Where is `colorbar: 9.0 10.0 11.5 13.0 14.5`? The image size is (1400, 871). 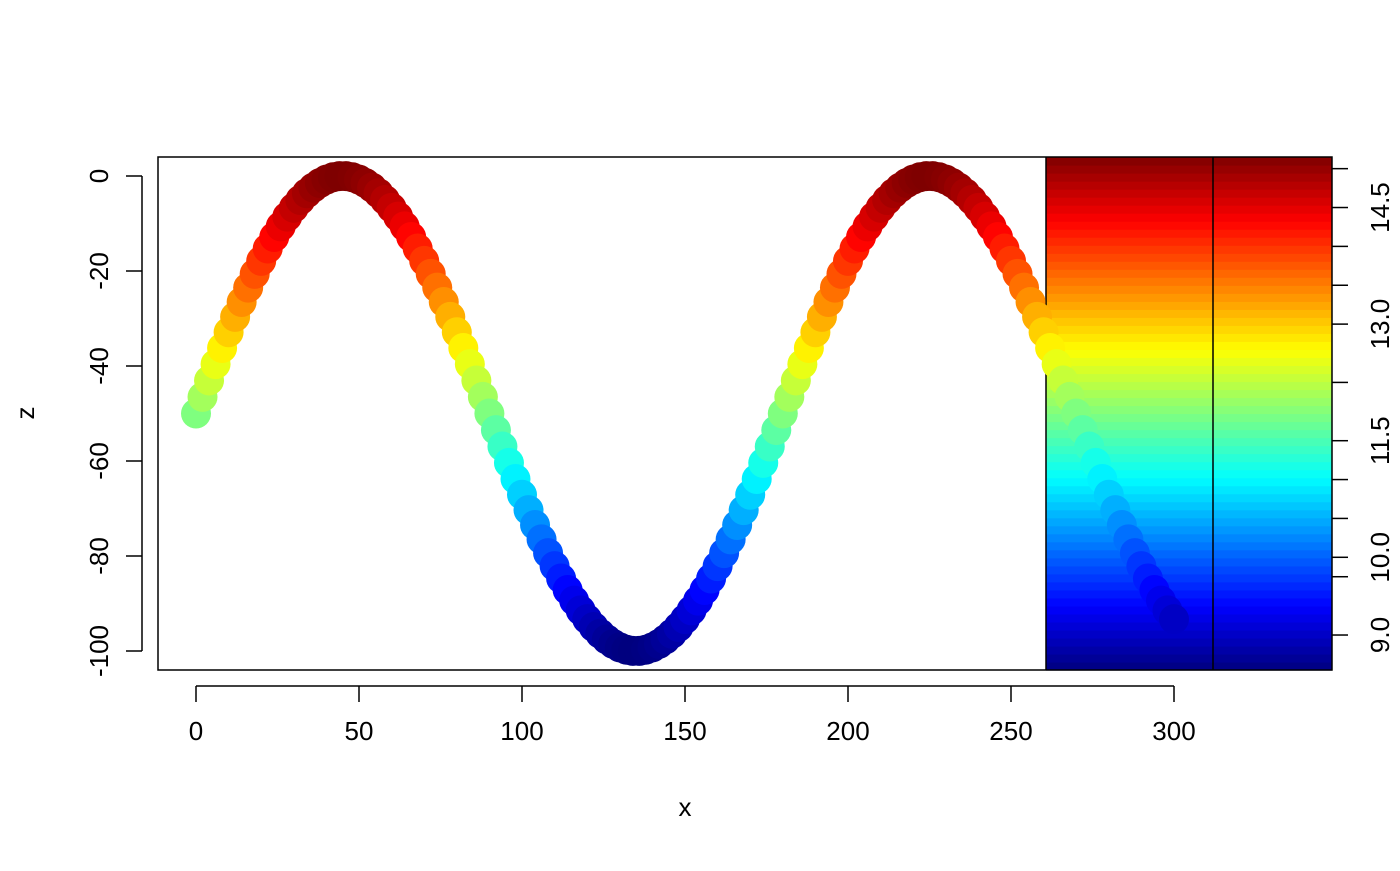
colorbar: 9.0 10.0 11.5 13.0 14.5 is located at coordinates (1220, 414).